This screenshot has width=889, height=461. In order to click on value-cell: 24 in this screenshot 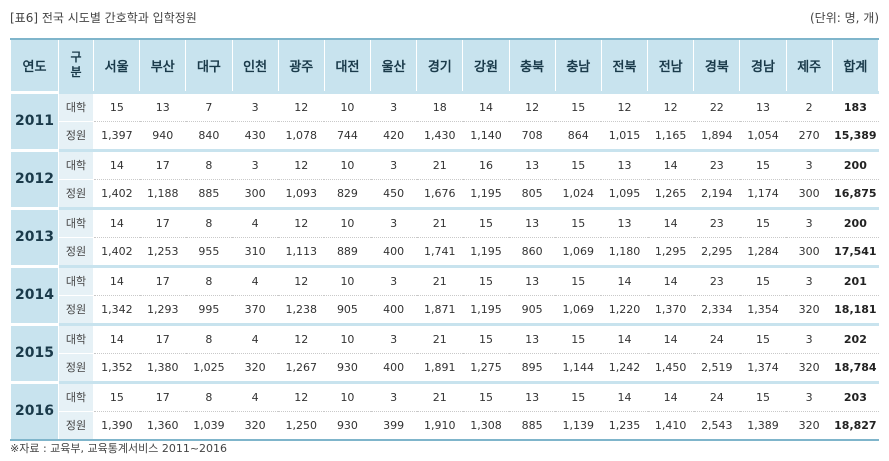, I will do `click(716, 338)`.